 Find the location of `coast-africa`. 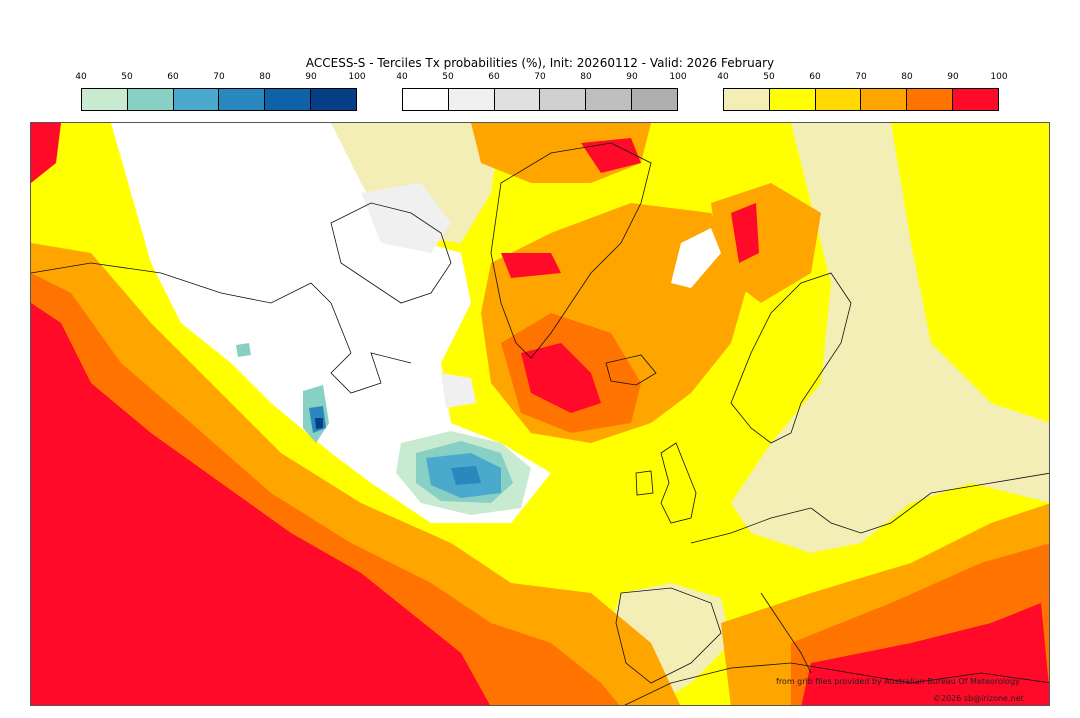

coast-africa is located at coordinates (836, 683).